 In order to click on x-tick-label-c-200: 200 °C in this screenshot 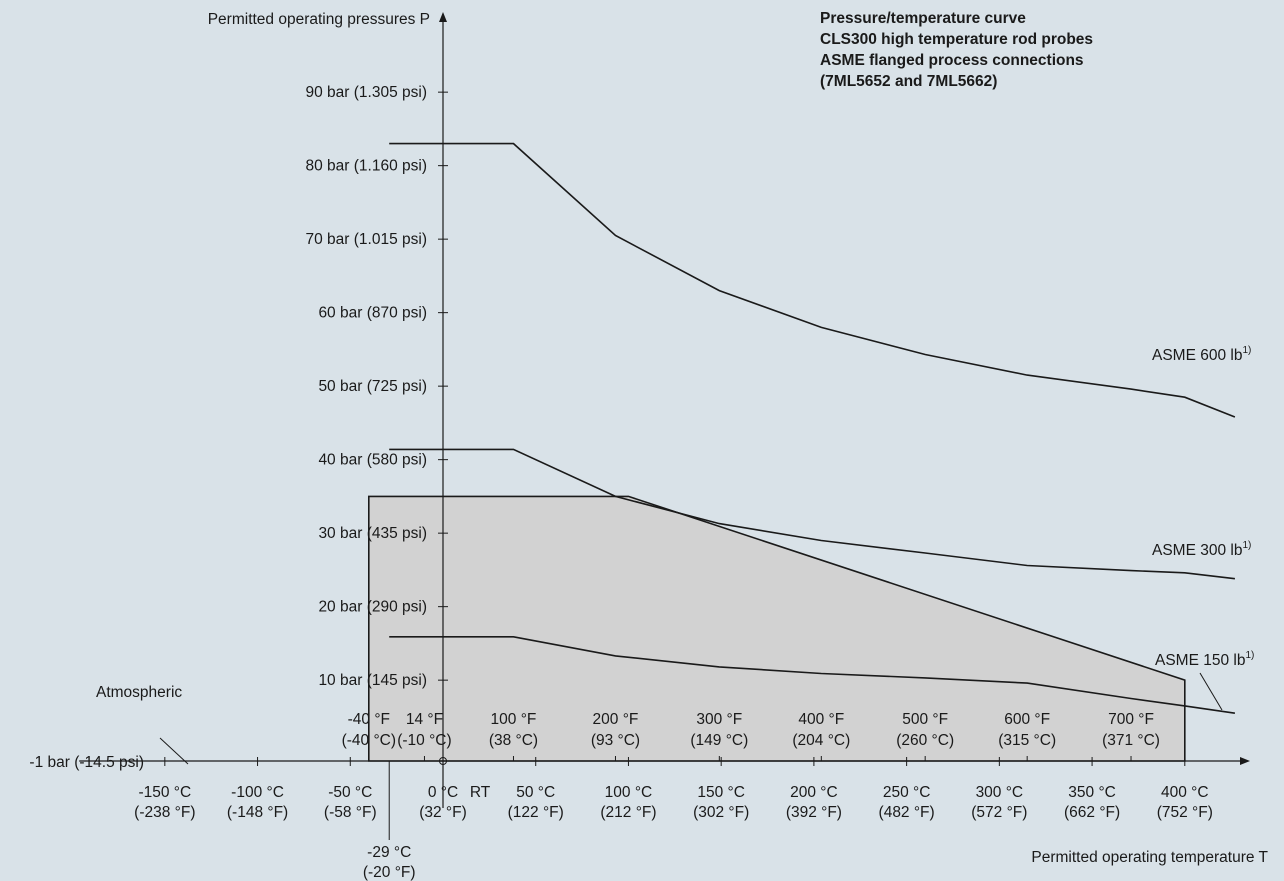, I will do `click(814, 792)`.